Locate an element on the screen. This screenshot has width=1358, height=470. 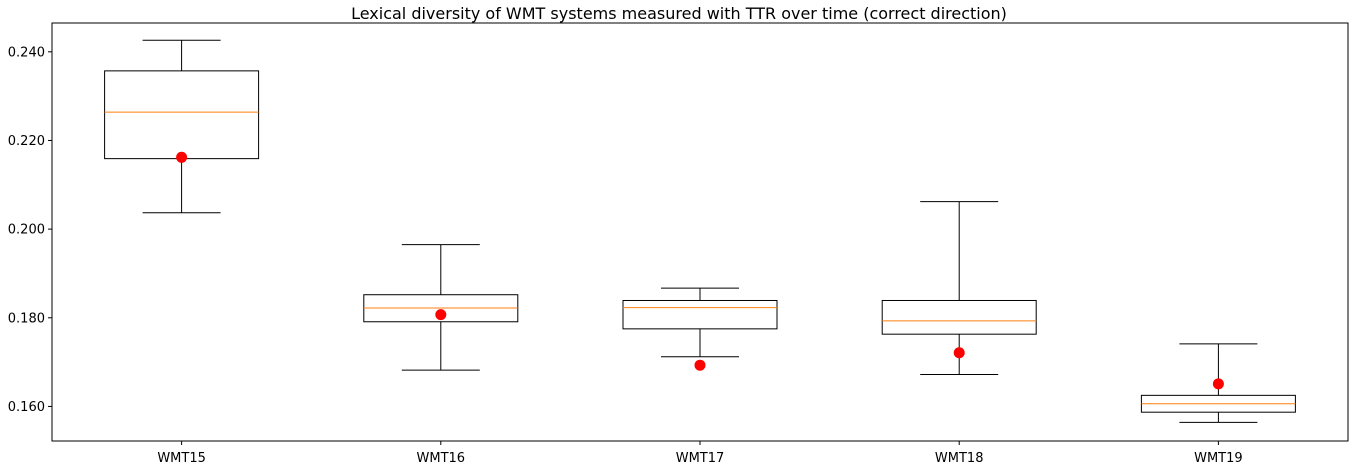
y-axis: 0.160 0.180 0.200 0.220 0.240 is located at coordinates (30, 230).